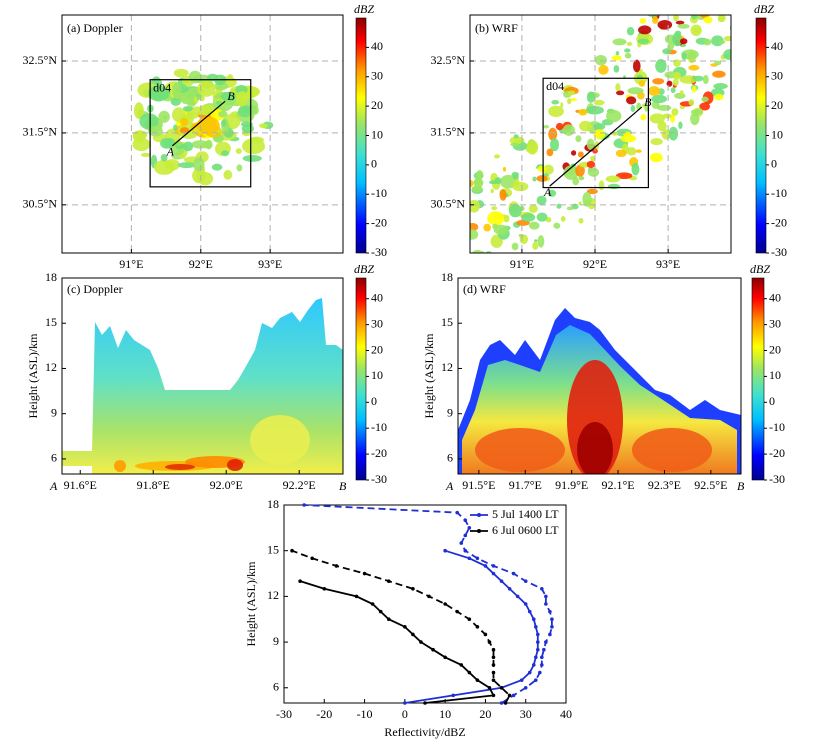 The width and height of the screenshot is (824, 751). I want to click on x-tick-label: 91°E, so click(522, 264).